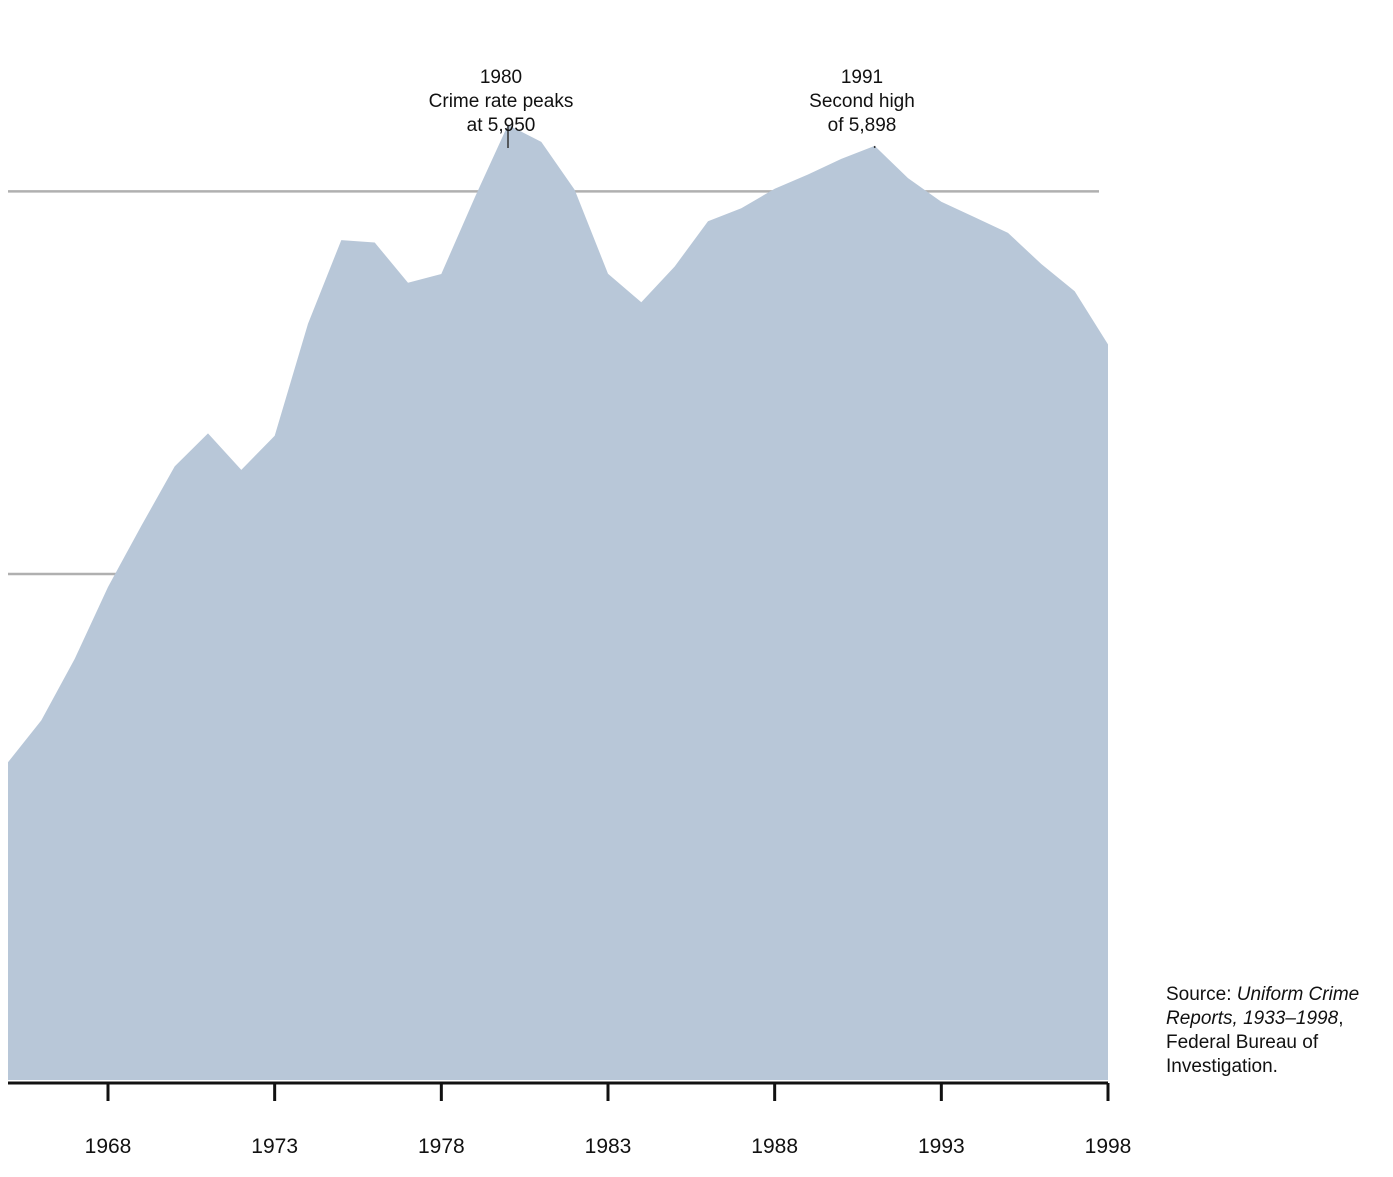 This screenshot has height=1177, width=1393. Describe the element at coordinates (941, 1146) in the screenshot. I see `x-tick-label: 1993` at that location.